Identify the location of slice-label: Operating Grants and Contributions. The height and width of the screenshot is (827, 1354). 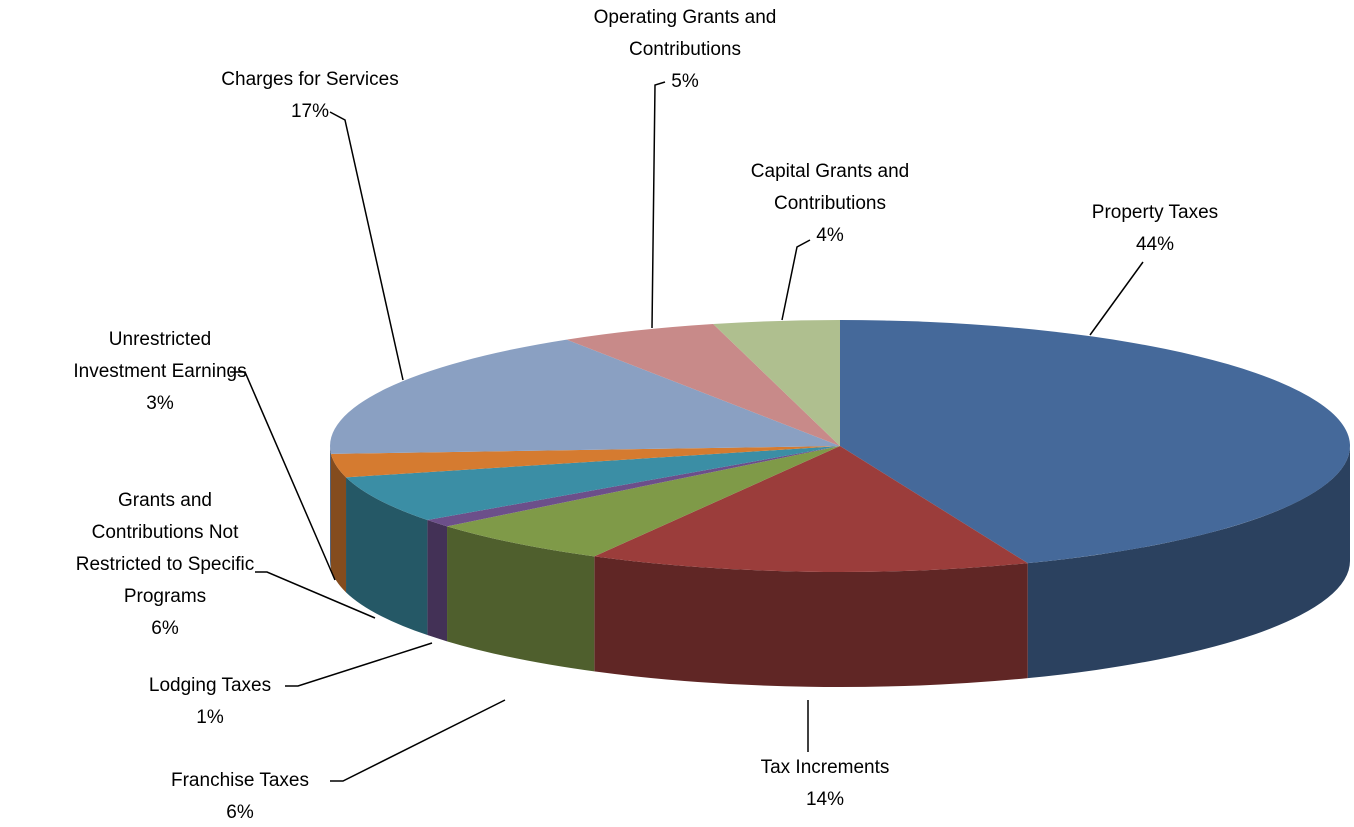
(685, 33).